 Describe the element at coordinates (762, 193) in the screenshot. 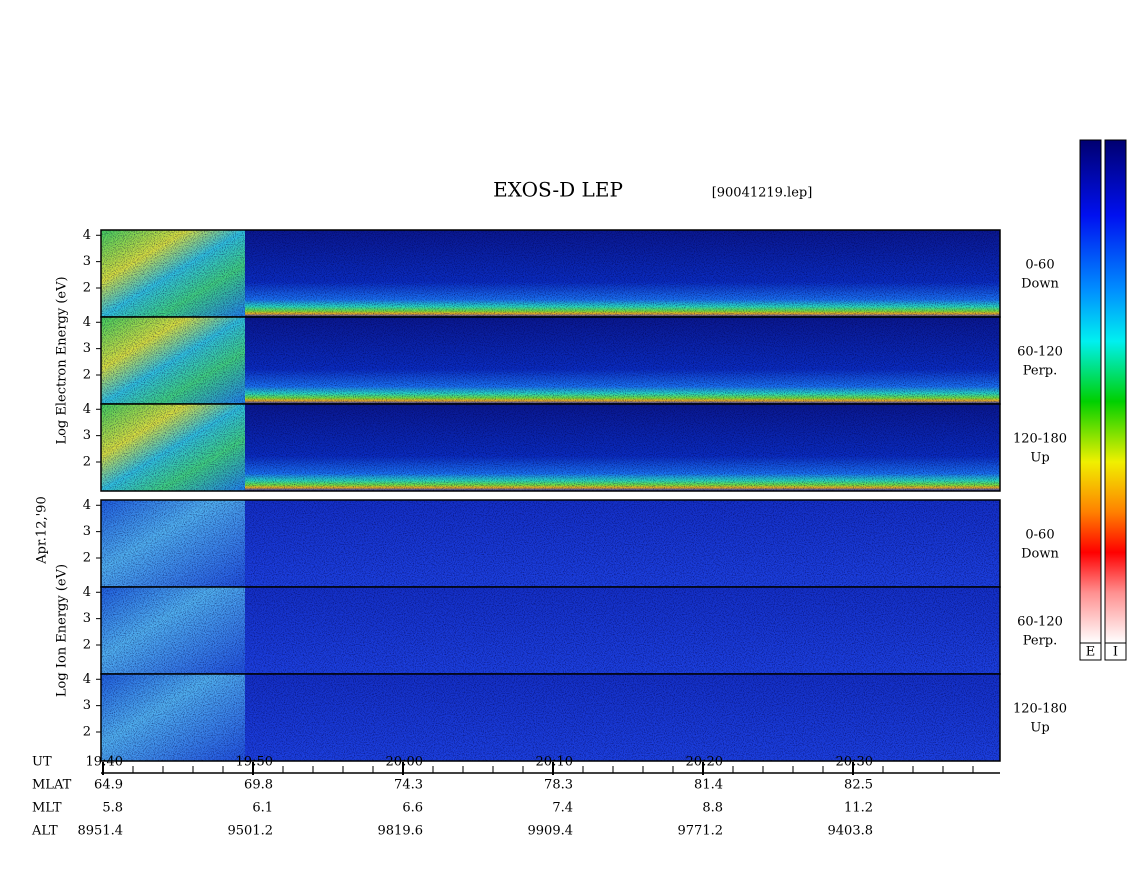

I see `file-name: [90041219.lep]` at that location.